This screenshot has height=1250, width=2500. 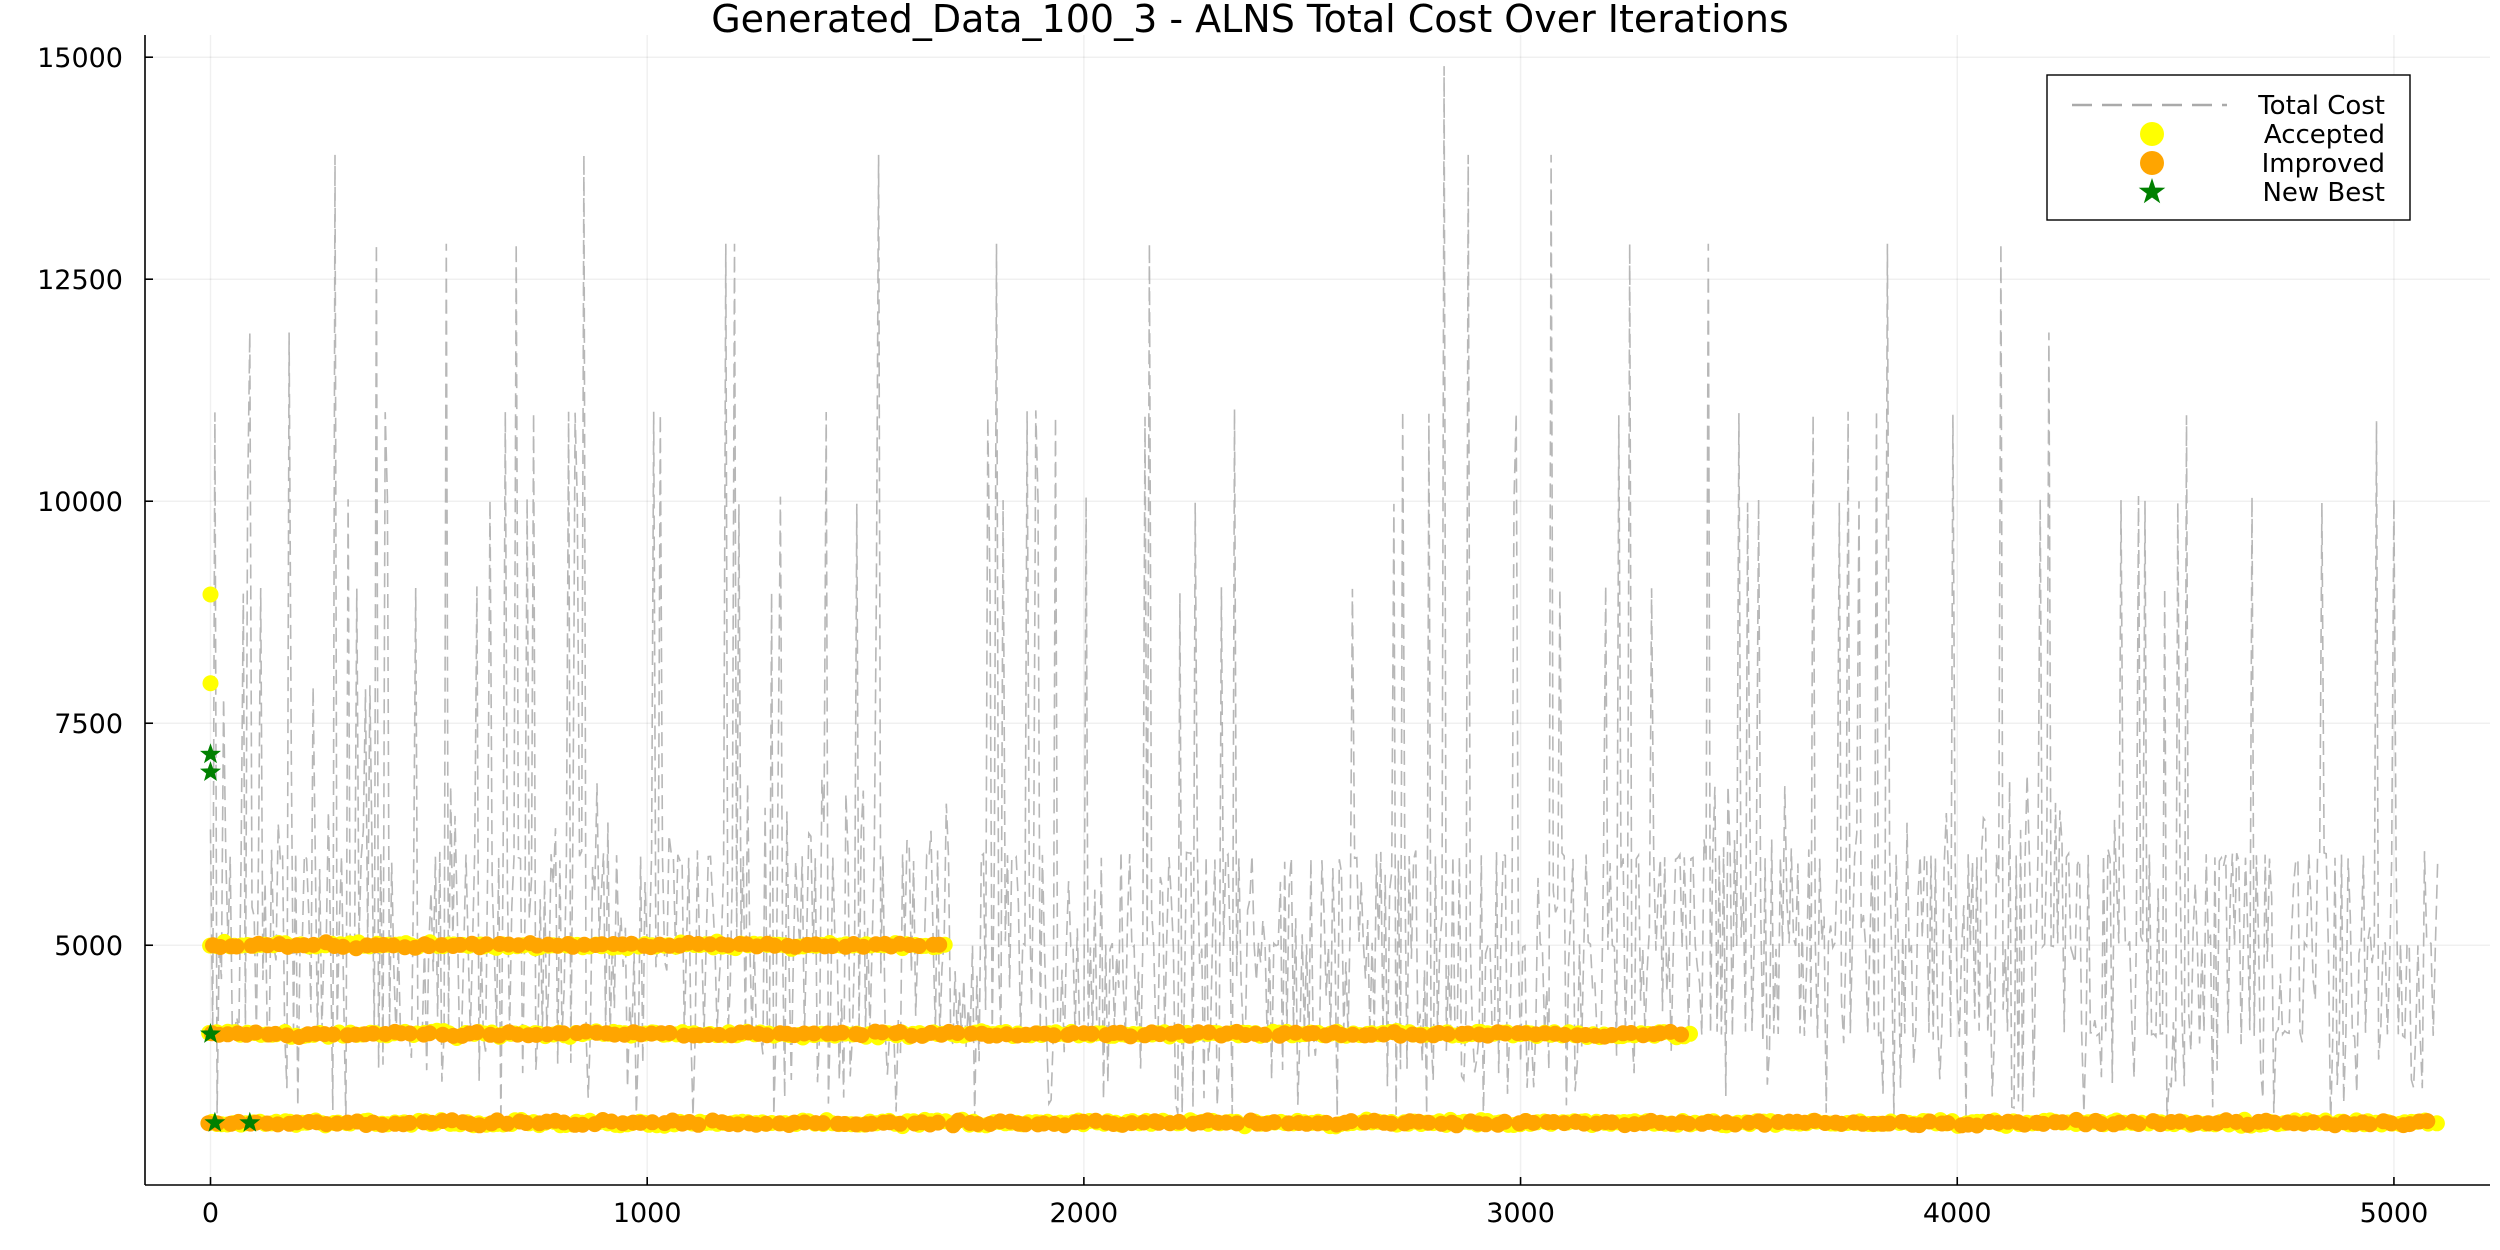 I want to click on legend-label: Total Cost, so click(x=2321, y=106).